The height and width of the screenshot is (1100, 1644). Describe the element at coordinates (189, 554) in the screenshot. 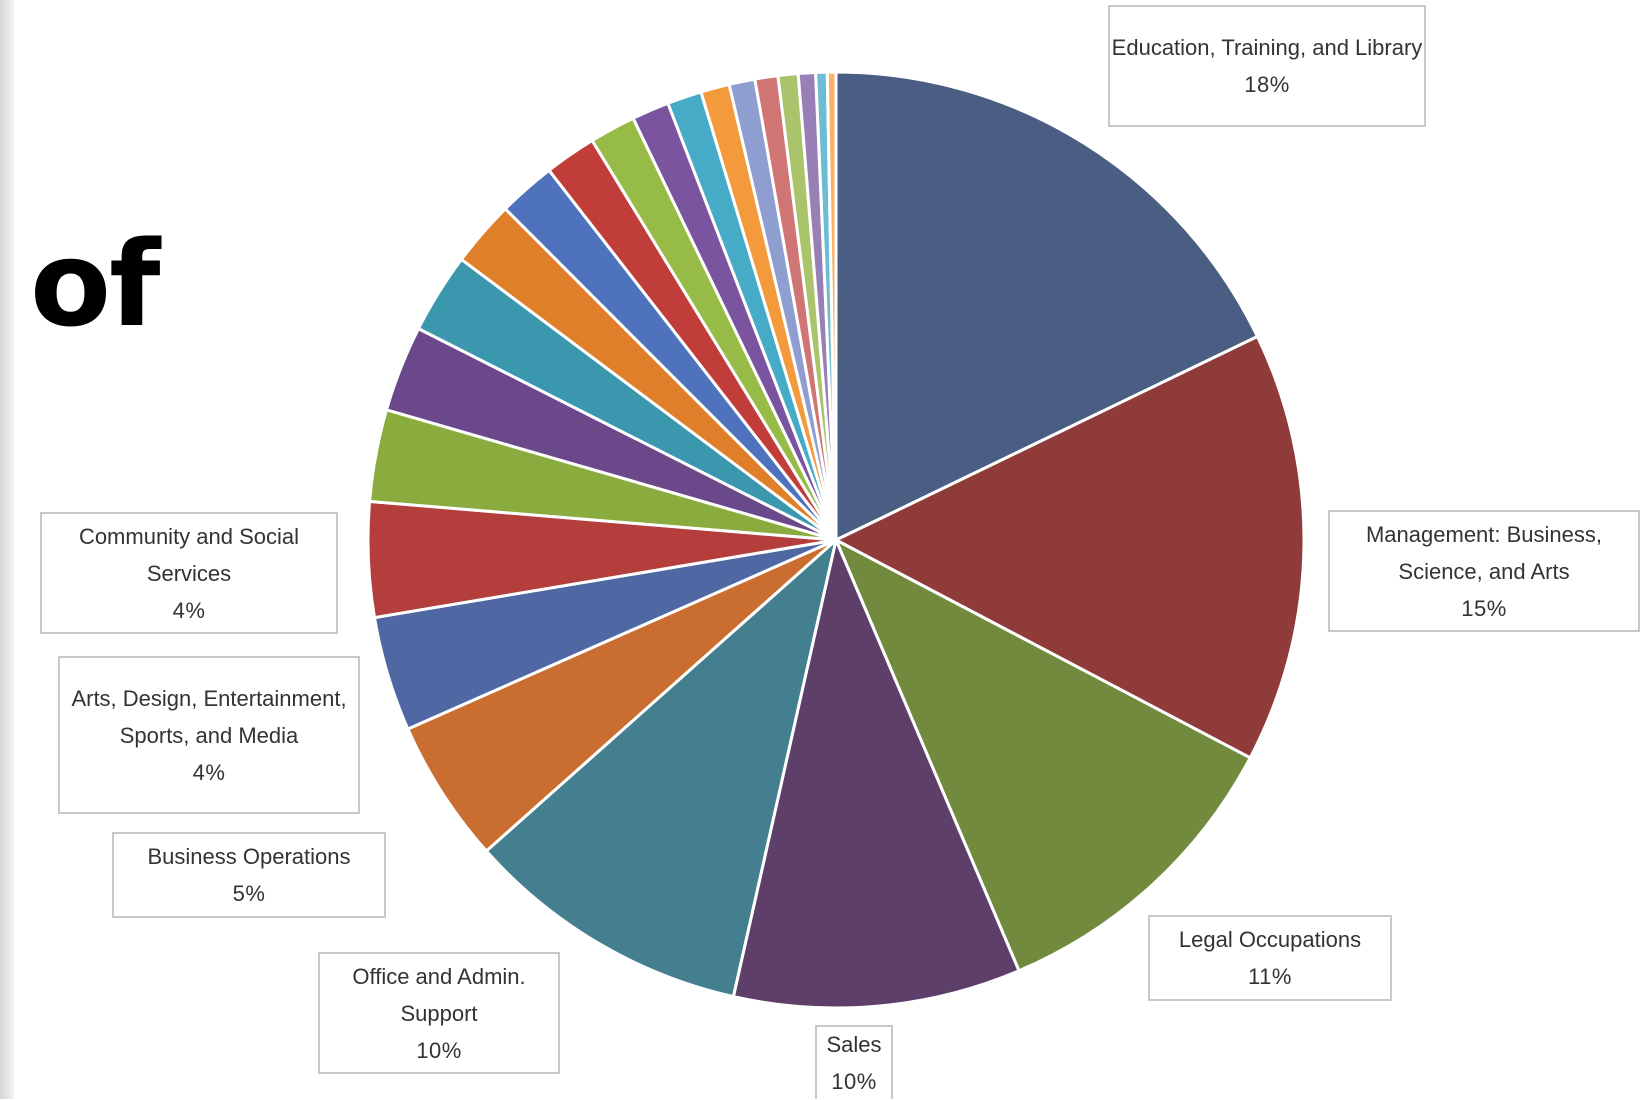

I see `label-community-name: Community and Social Services` at that location.